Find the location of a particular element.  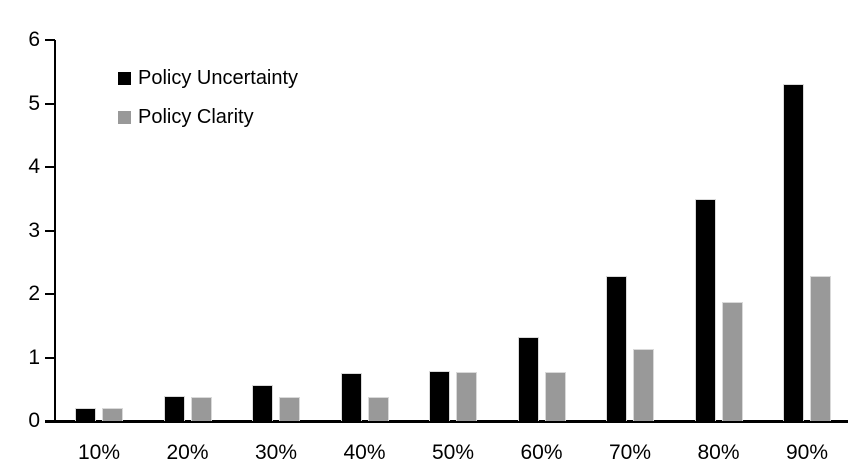

legend: Policy Uncertainty Policy Clarity is located at coordinates (208, 105).